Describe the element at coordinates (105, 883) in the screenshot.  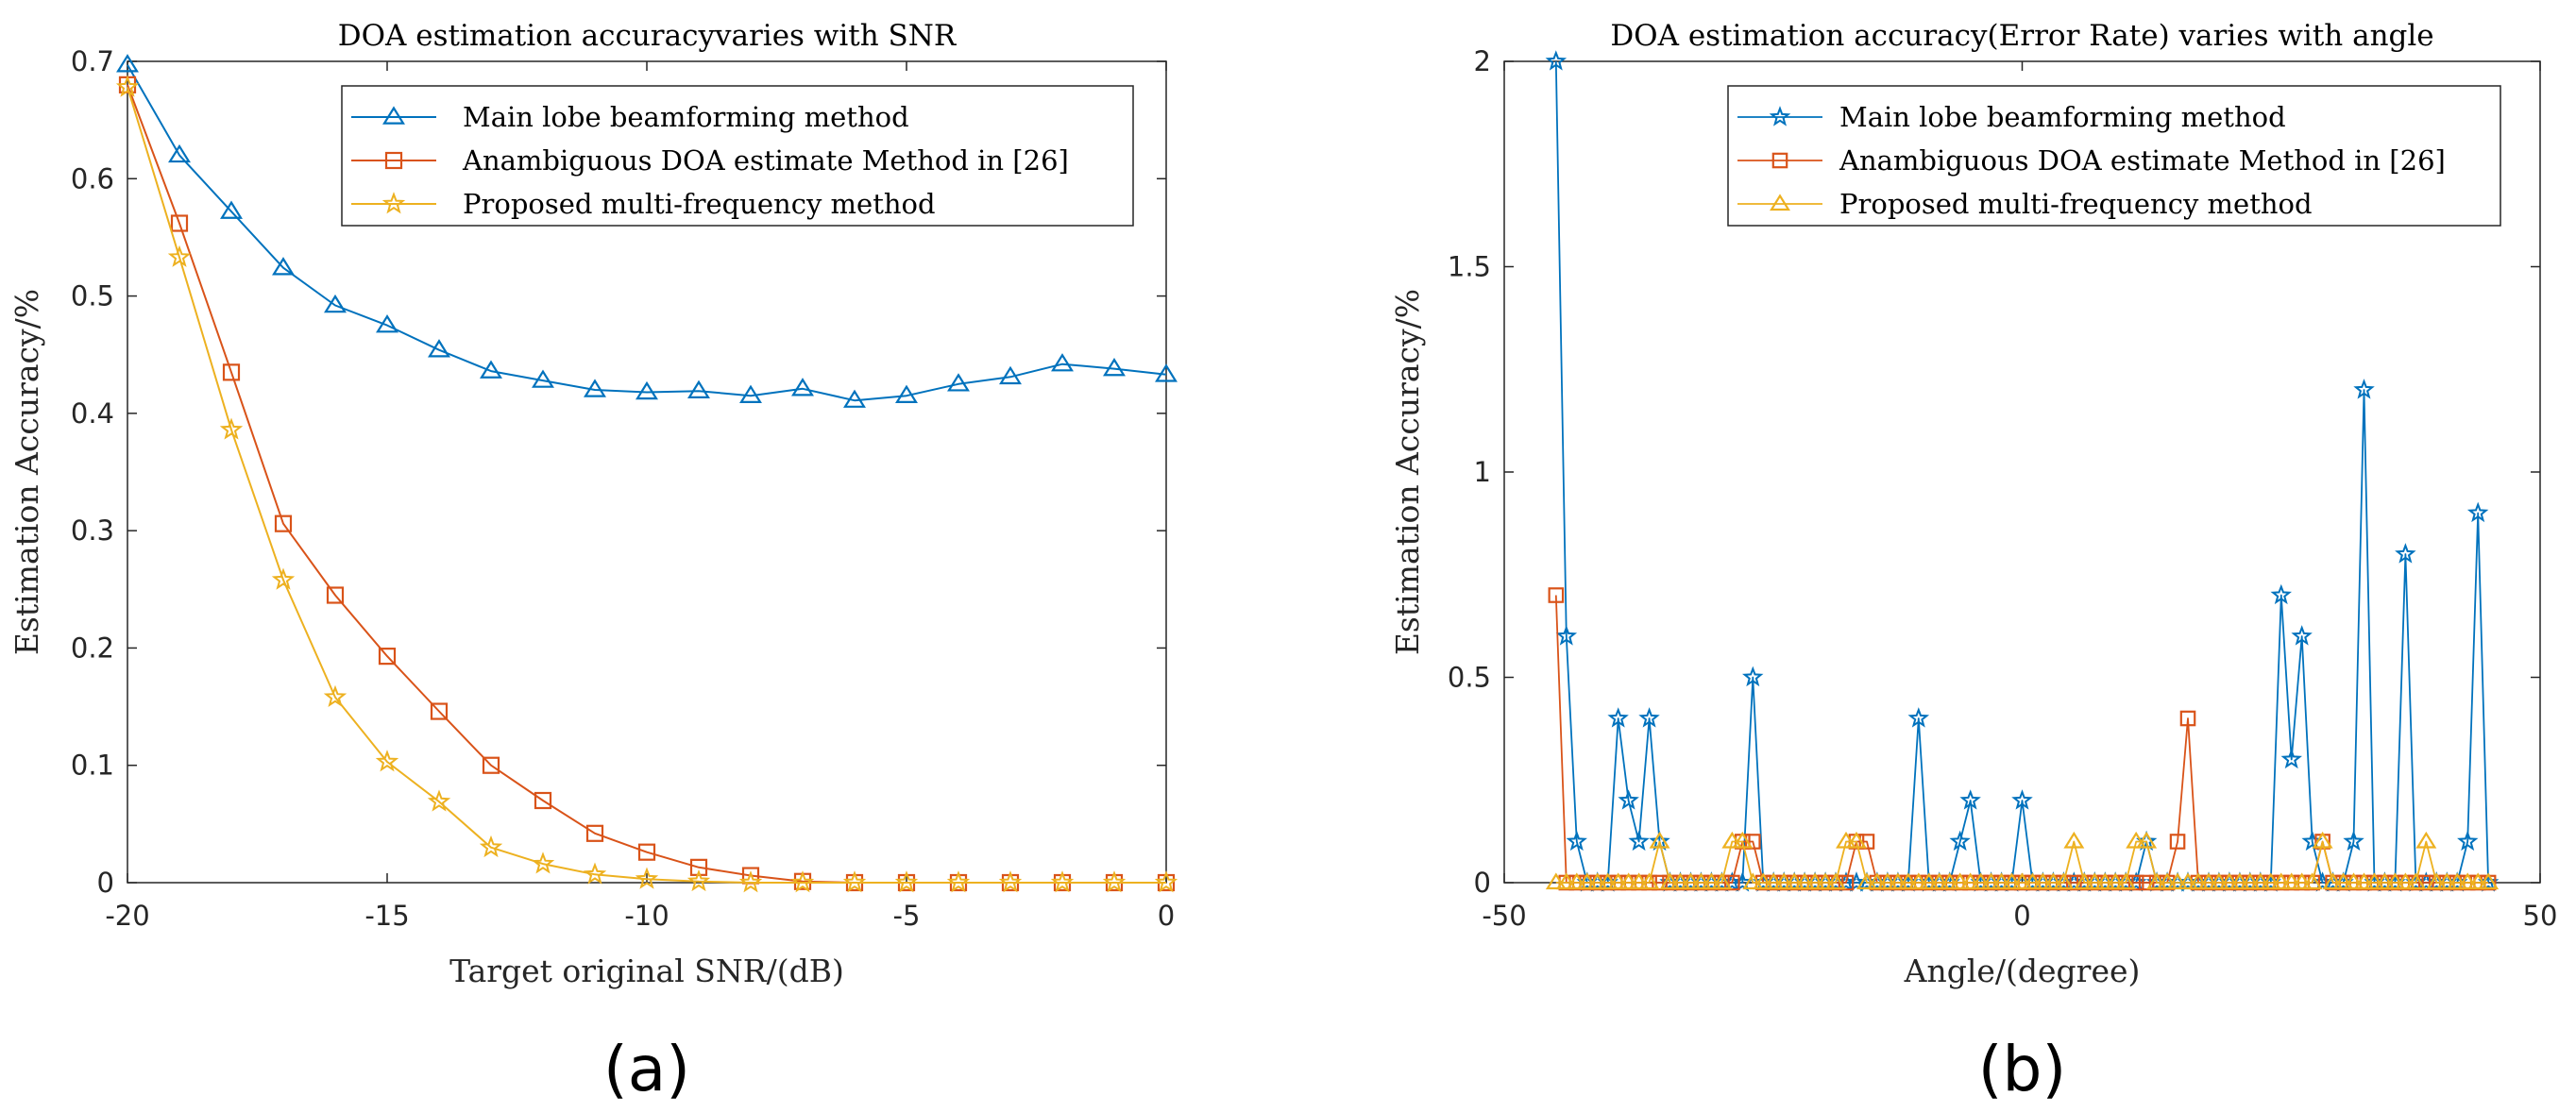
I see `y-tick-label: 0` at that location.